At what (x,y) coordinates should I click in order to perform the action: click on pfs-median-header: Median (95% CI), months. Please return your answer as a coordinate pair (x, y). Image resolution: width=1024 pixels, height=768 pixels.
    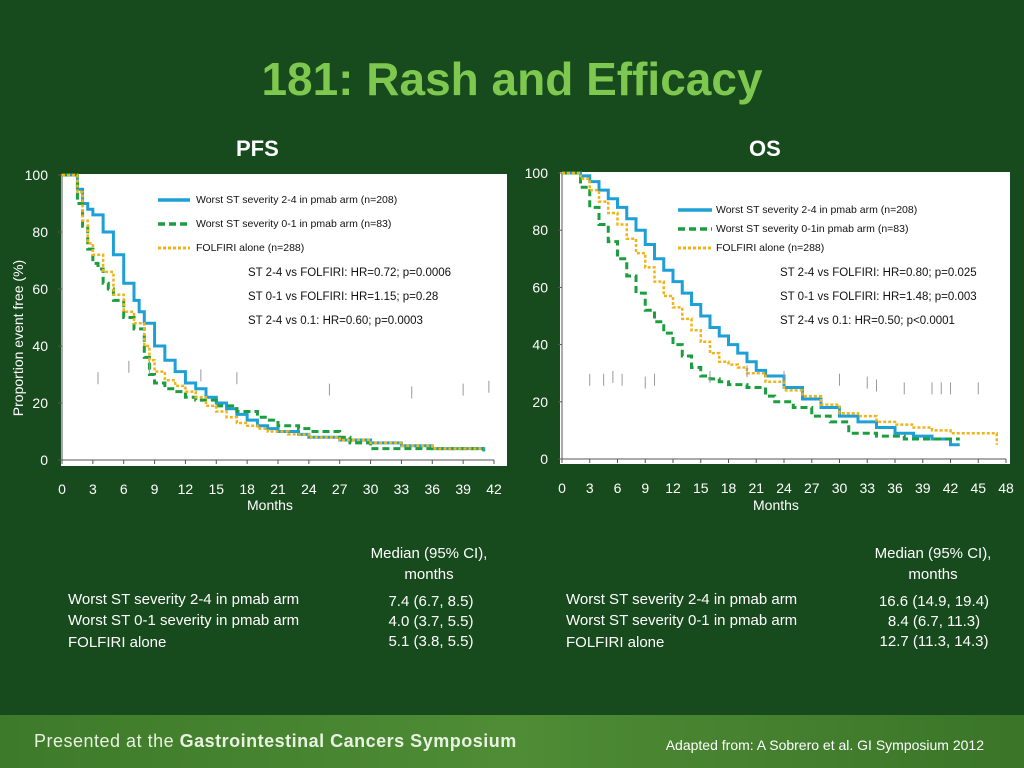
    Looking at the image, I should click on (429, 564).